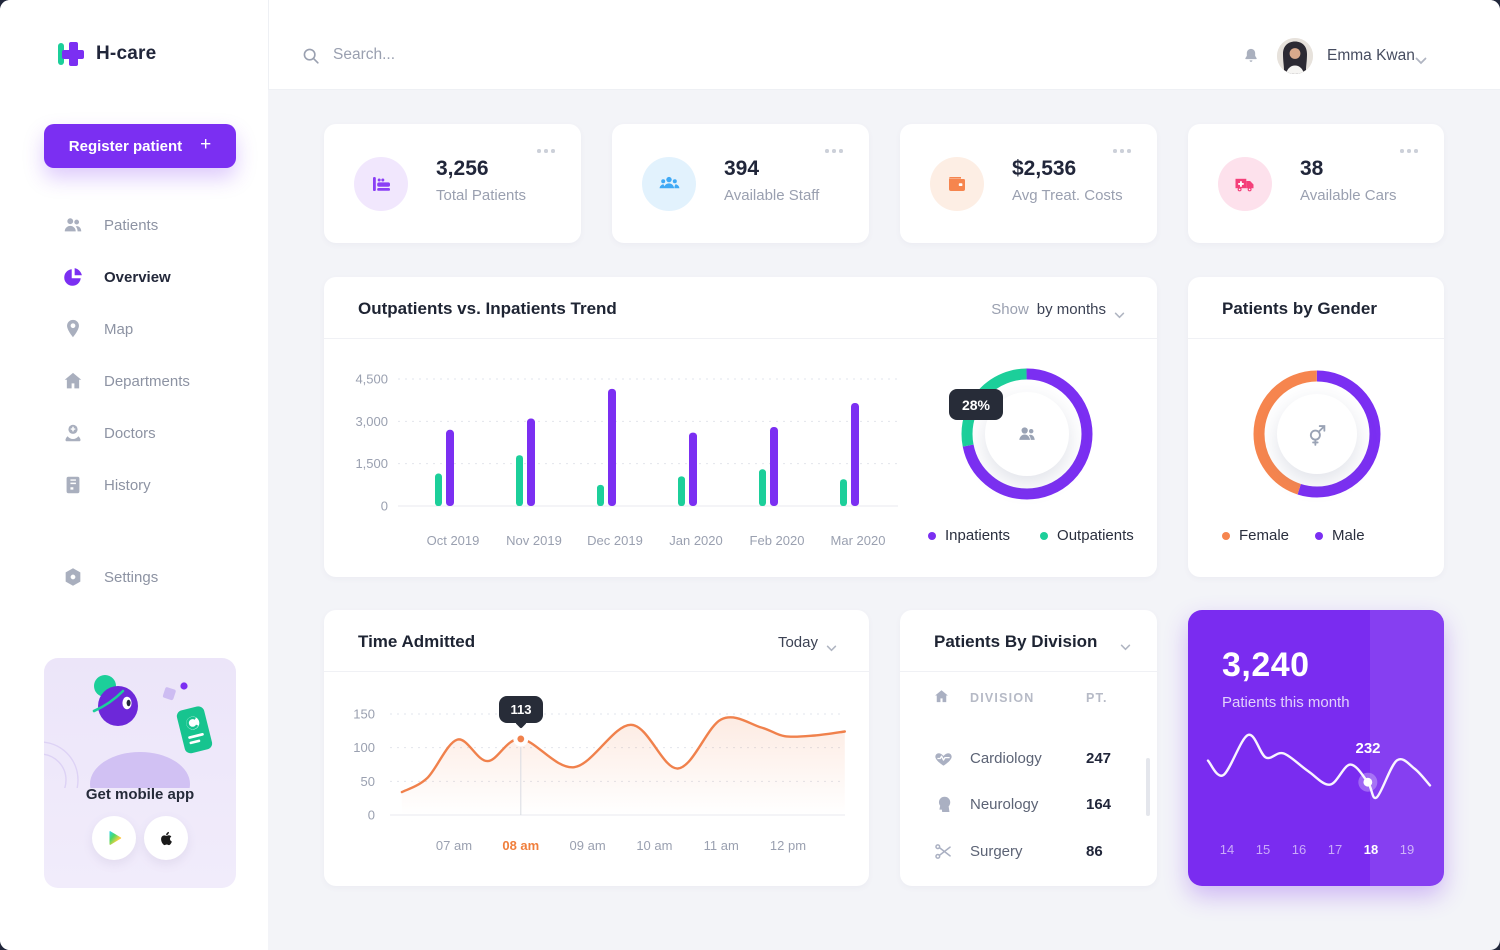  I want to click on topbar: Emma Kwan, so click(884, 45).